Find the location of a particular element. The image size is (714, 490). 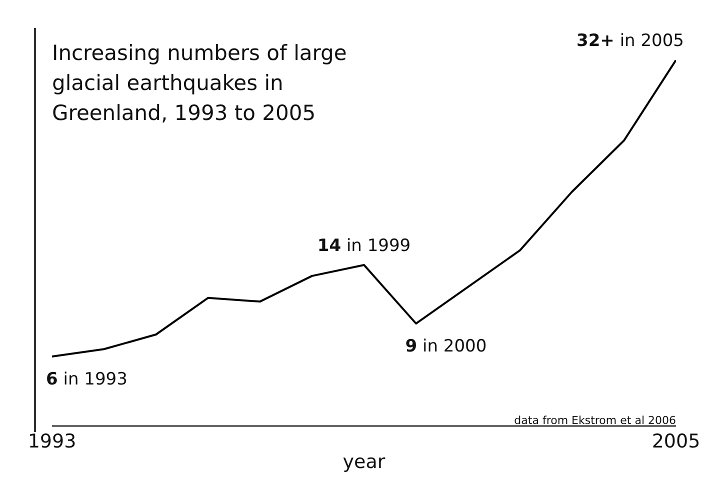

annotation: 6 in 1993 is located at coordinates (87, 379).